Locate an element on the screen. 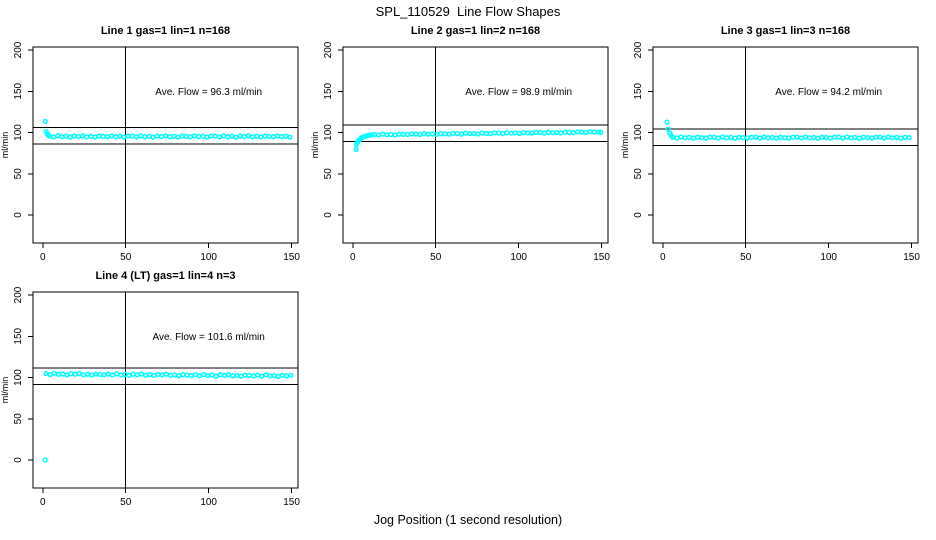 The width and height of the screenshot is (936, 540). y-tick-label: 100 is located at coordinates (638, 132).